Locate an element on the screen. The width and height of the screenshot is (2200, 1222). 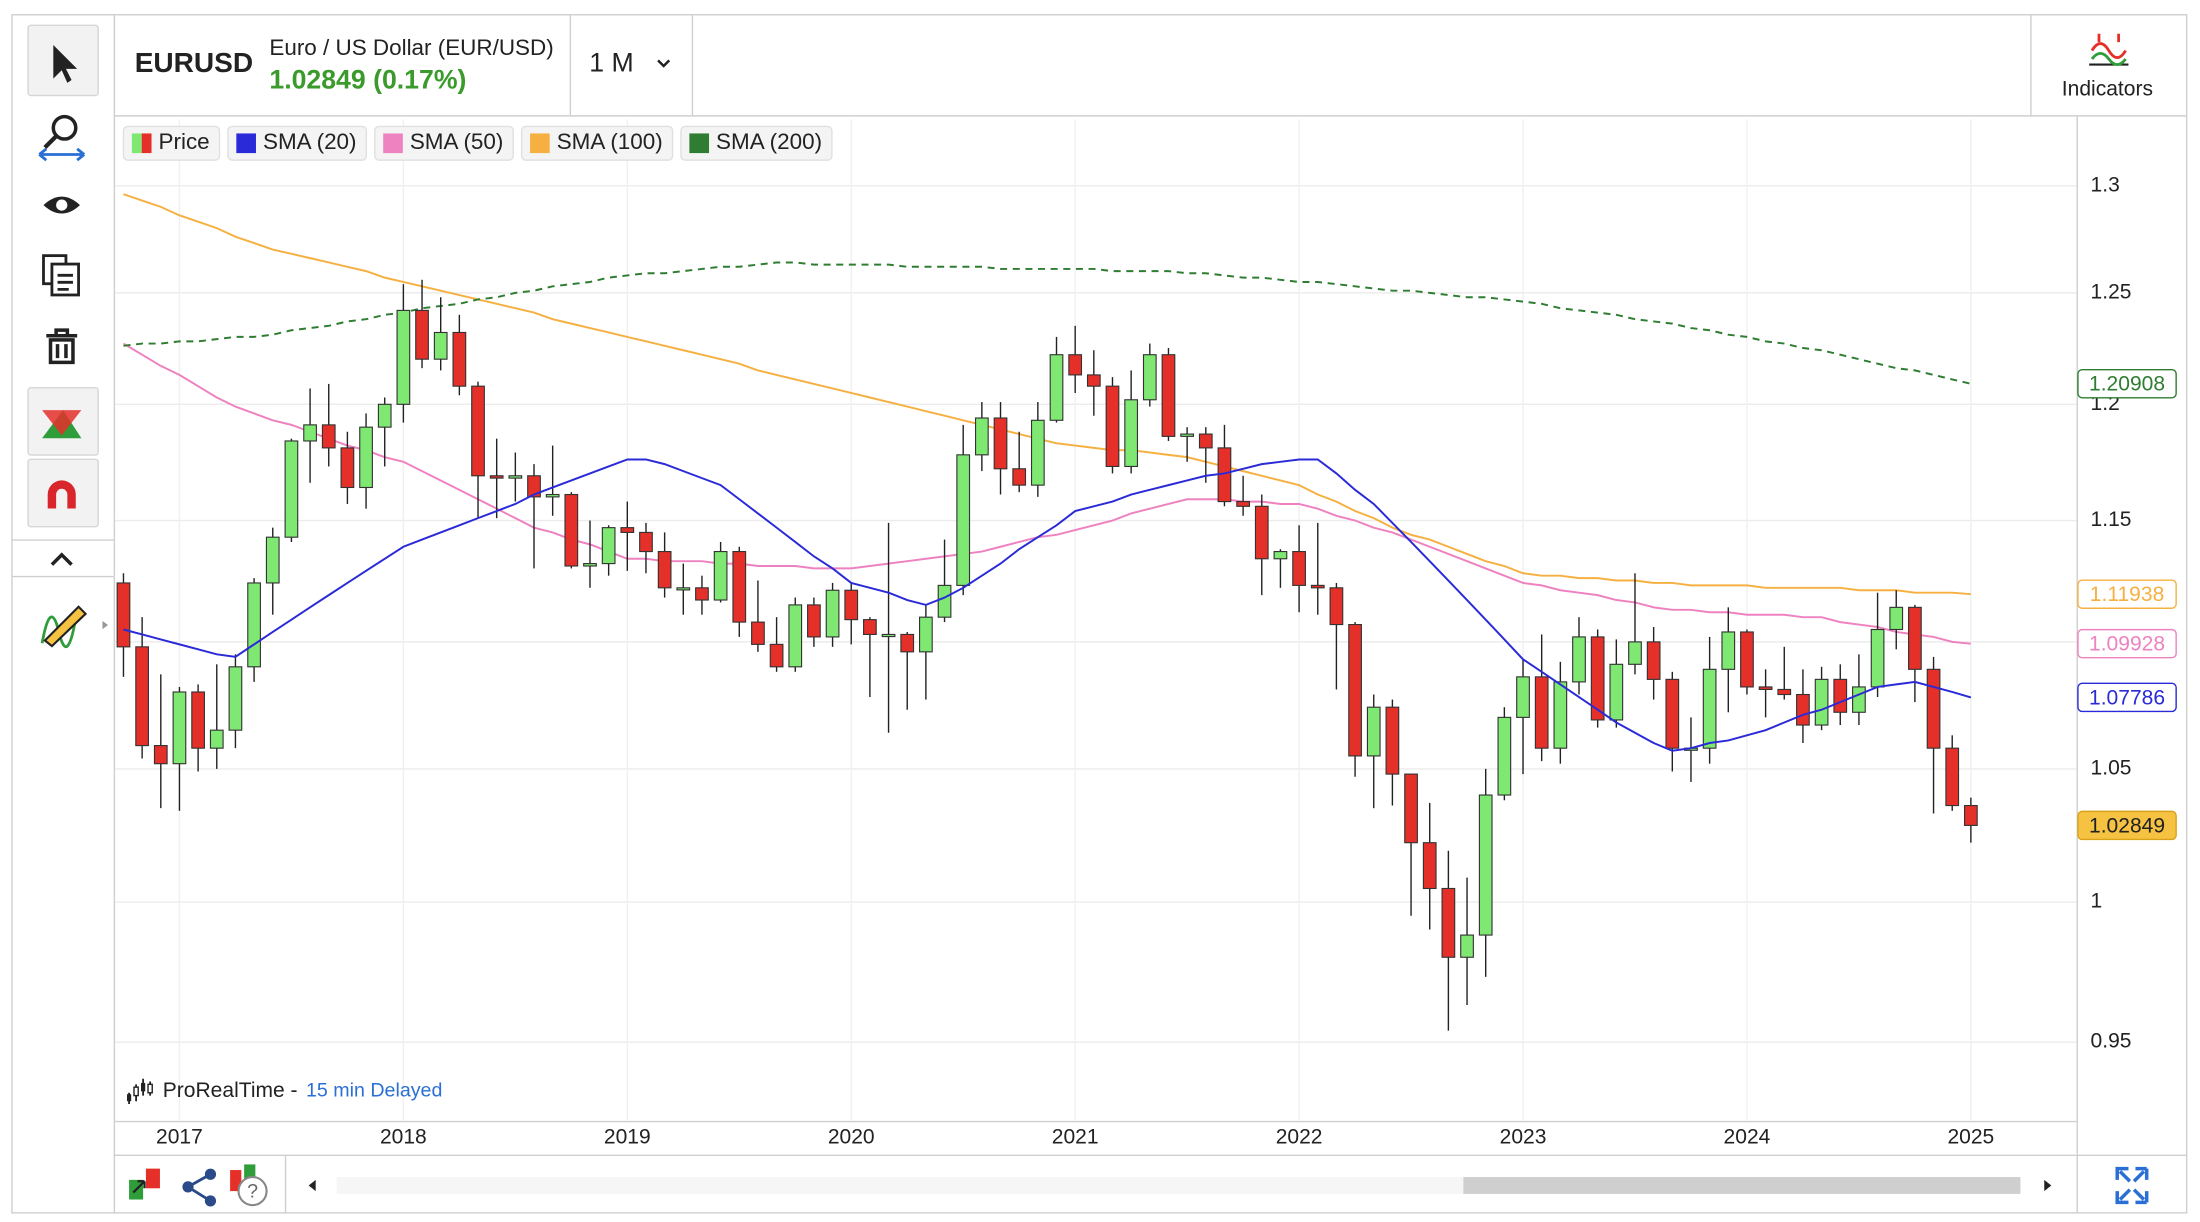
legend-item: SMA (20) is located at coordinates (297, 143).